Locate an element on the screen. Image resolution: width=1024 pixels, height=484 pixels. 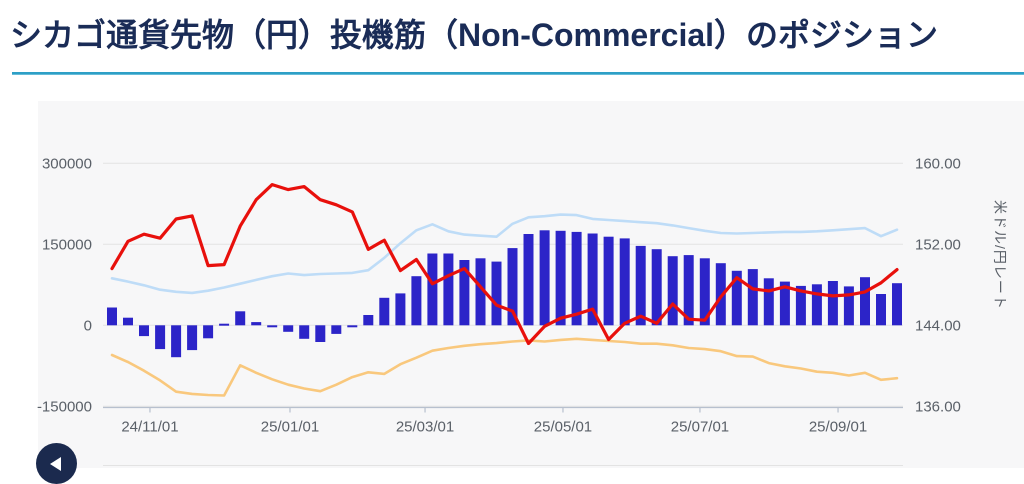
x-axis-tick-label: 24/11/01 is located at coordinates (149, 427).